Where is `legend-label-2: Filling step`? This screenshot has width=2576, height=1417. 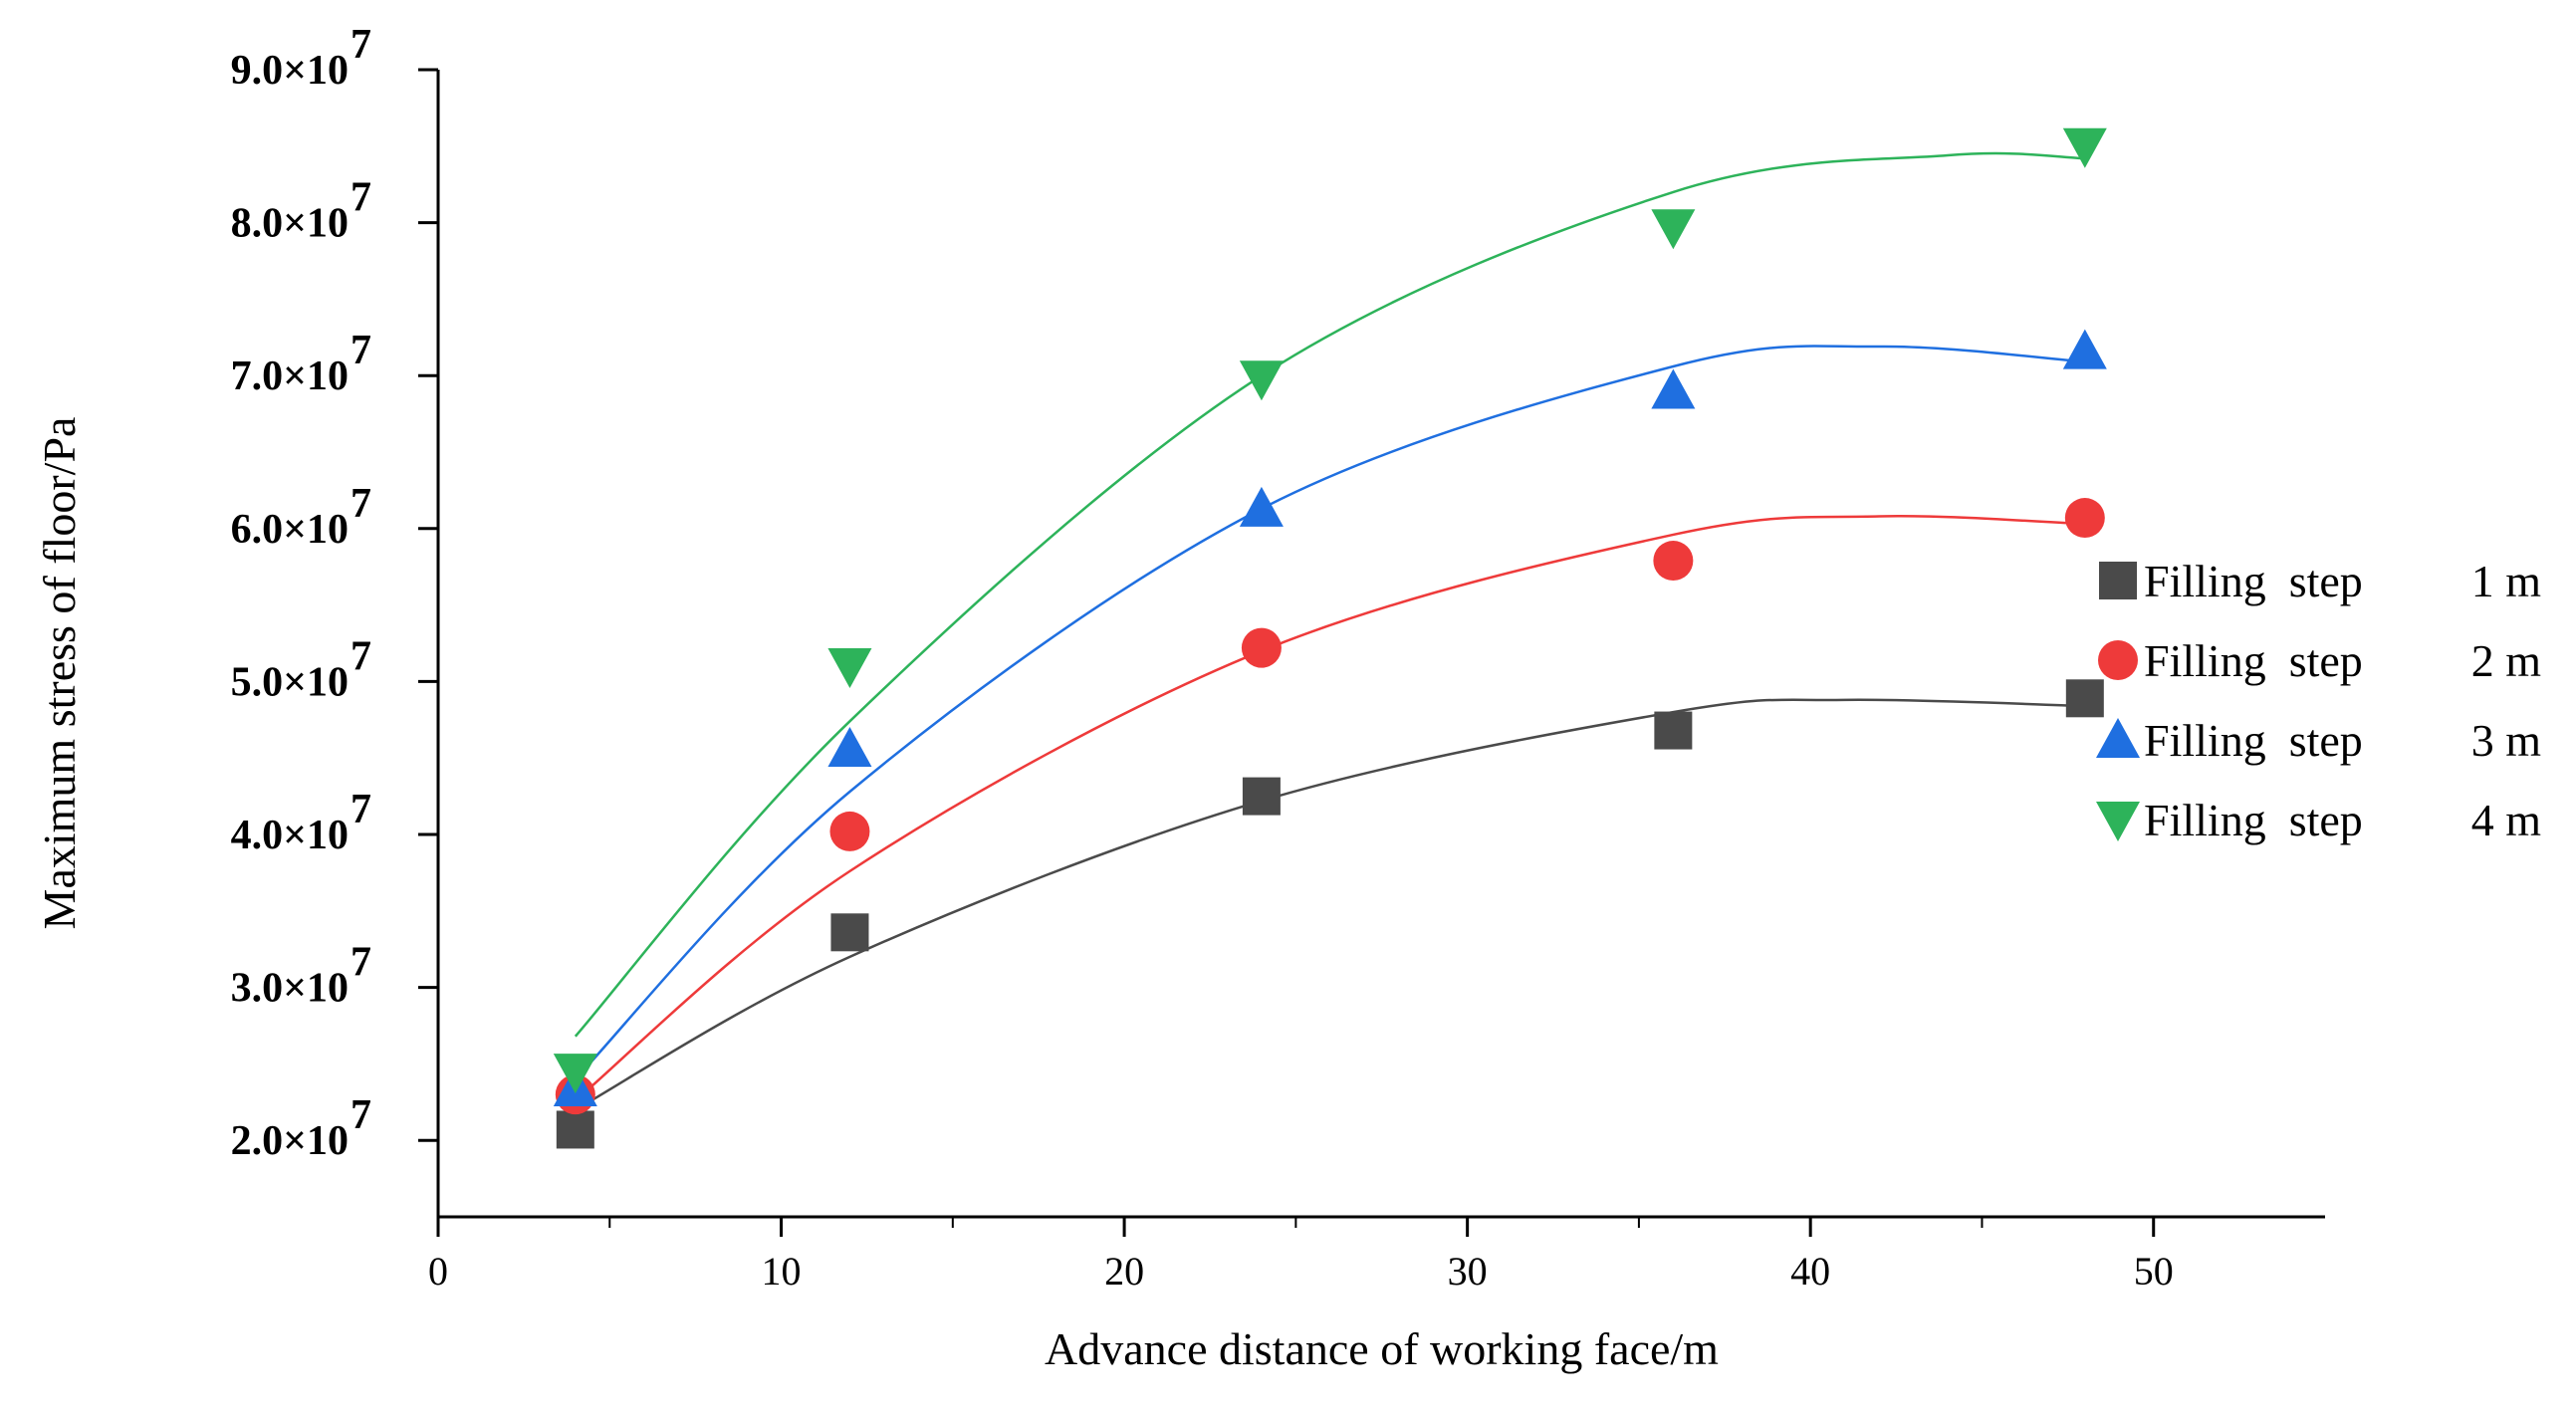
legend-label-2: Filling step is located at coordinates (2253, 660).